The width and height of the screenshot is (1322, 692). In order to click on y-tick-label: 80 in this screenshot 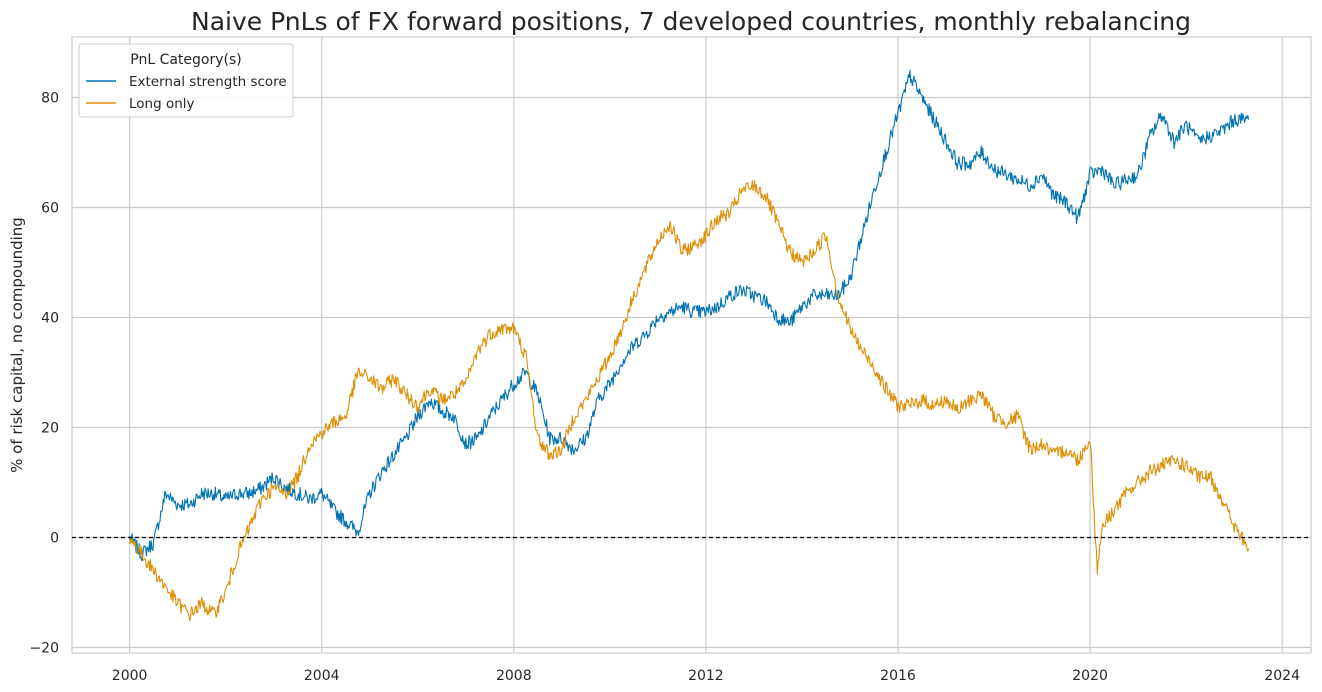, I will do `click(50, 99)`.